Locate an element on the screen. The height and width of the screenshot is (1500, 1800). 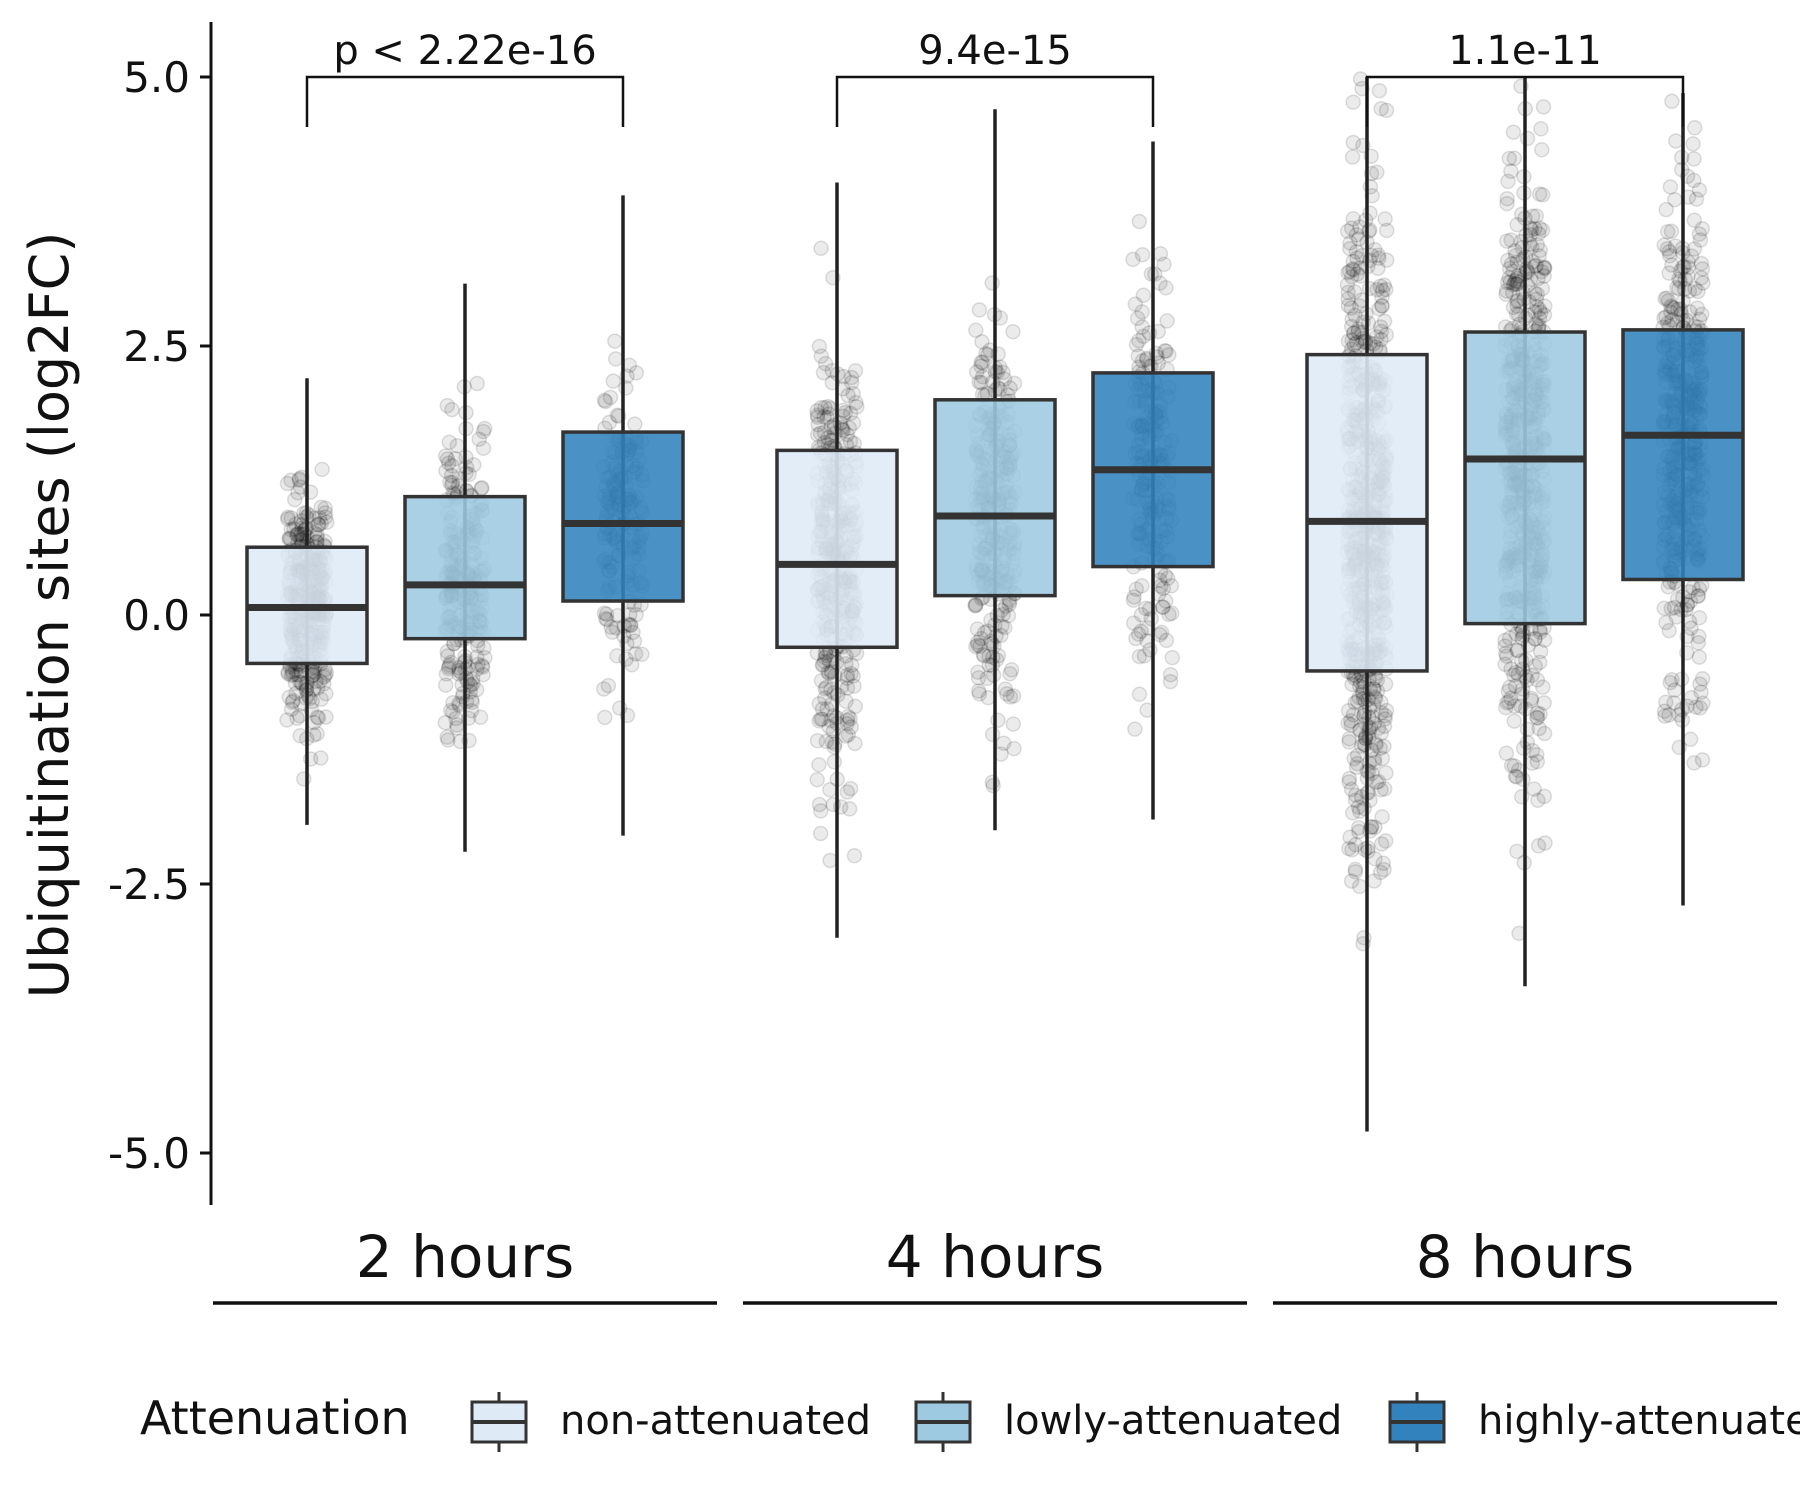
box-lowly-attenuated is located at coordinates (1525, 478).